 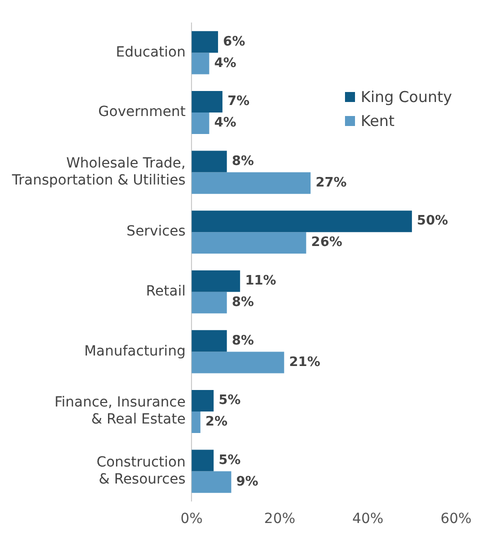 I want to click on y-tick-label: Wholesale Trade, Transportation & Utilities, so click(x=98, y=172).